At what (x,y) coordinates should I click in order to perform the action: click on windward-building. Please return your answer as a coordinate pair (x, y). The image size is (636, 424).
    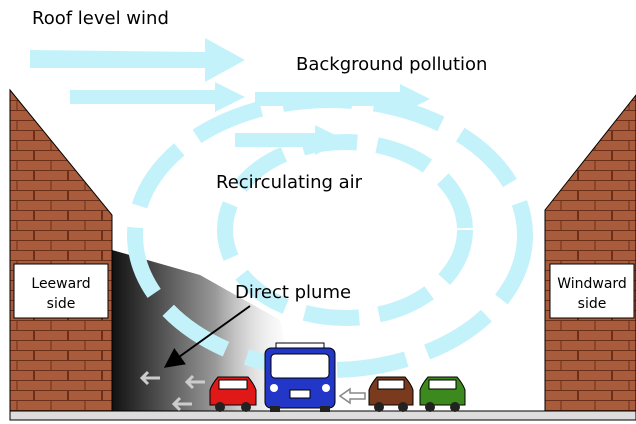
    Looking at the image, I should click on (590, 253).